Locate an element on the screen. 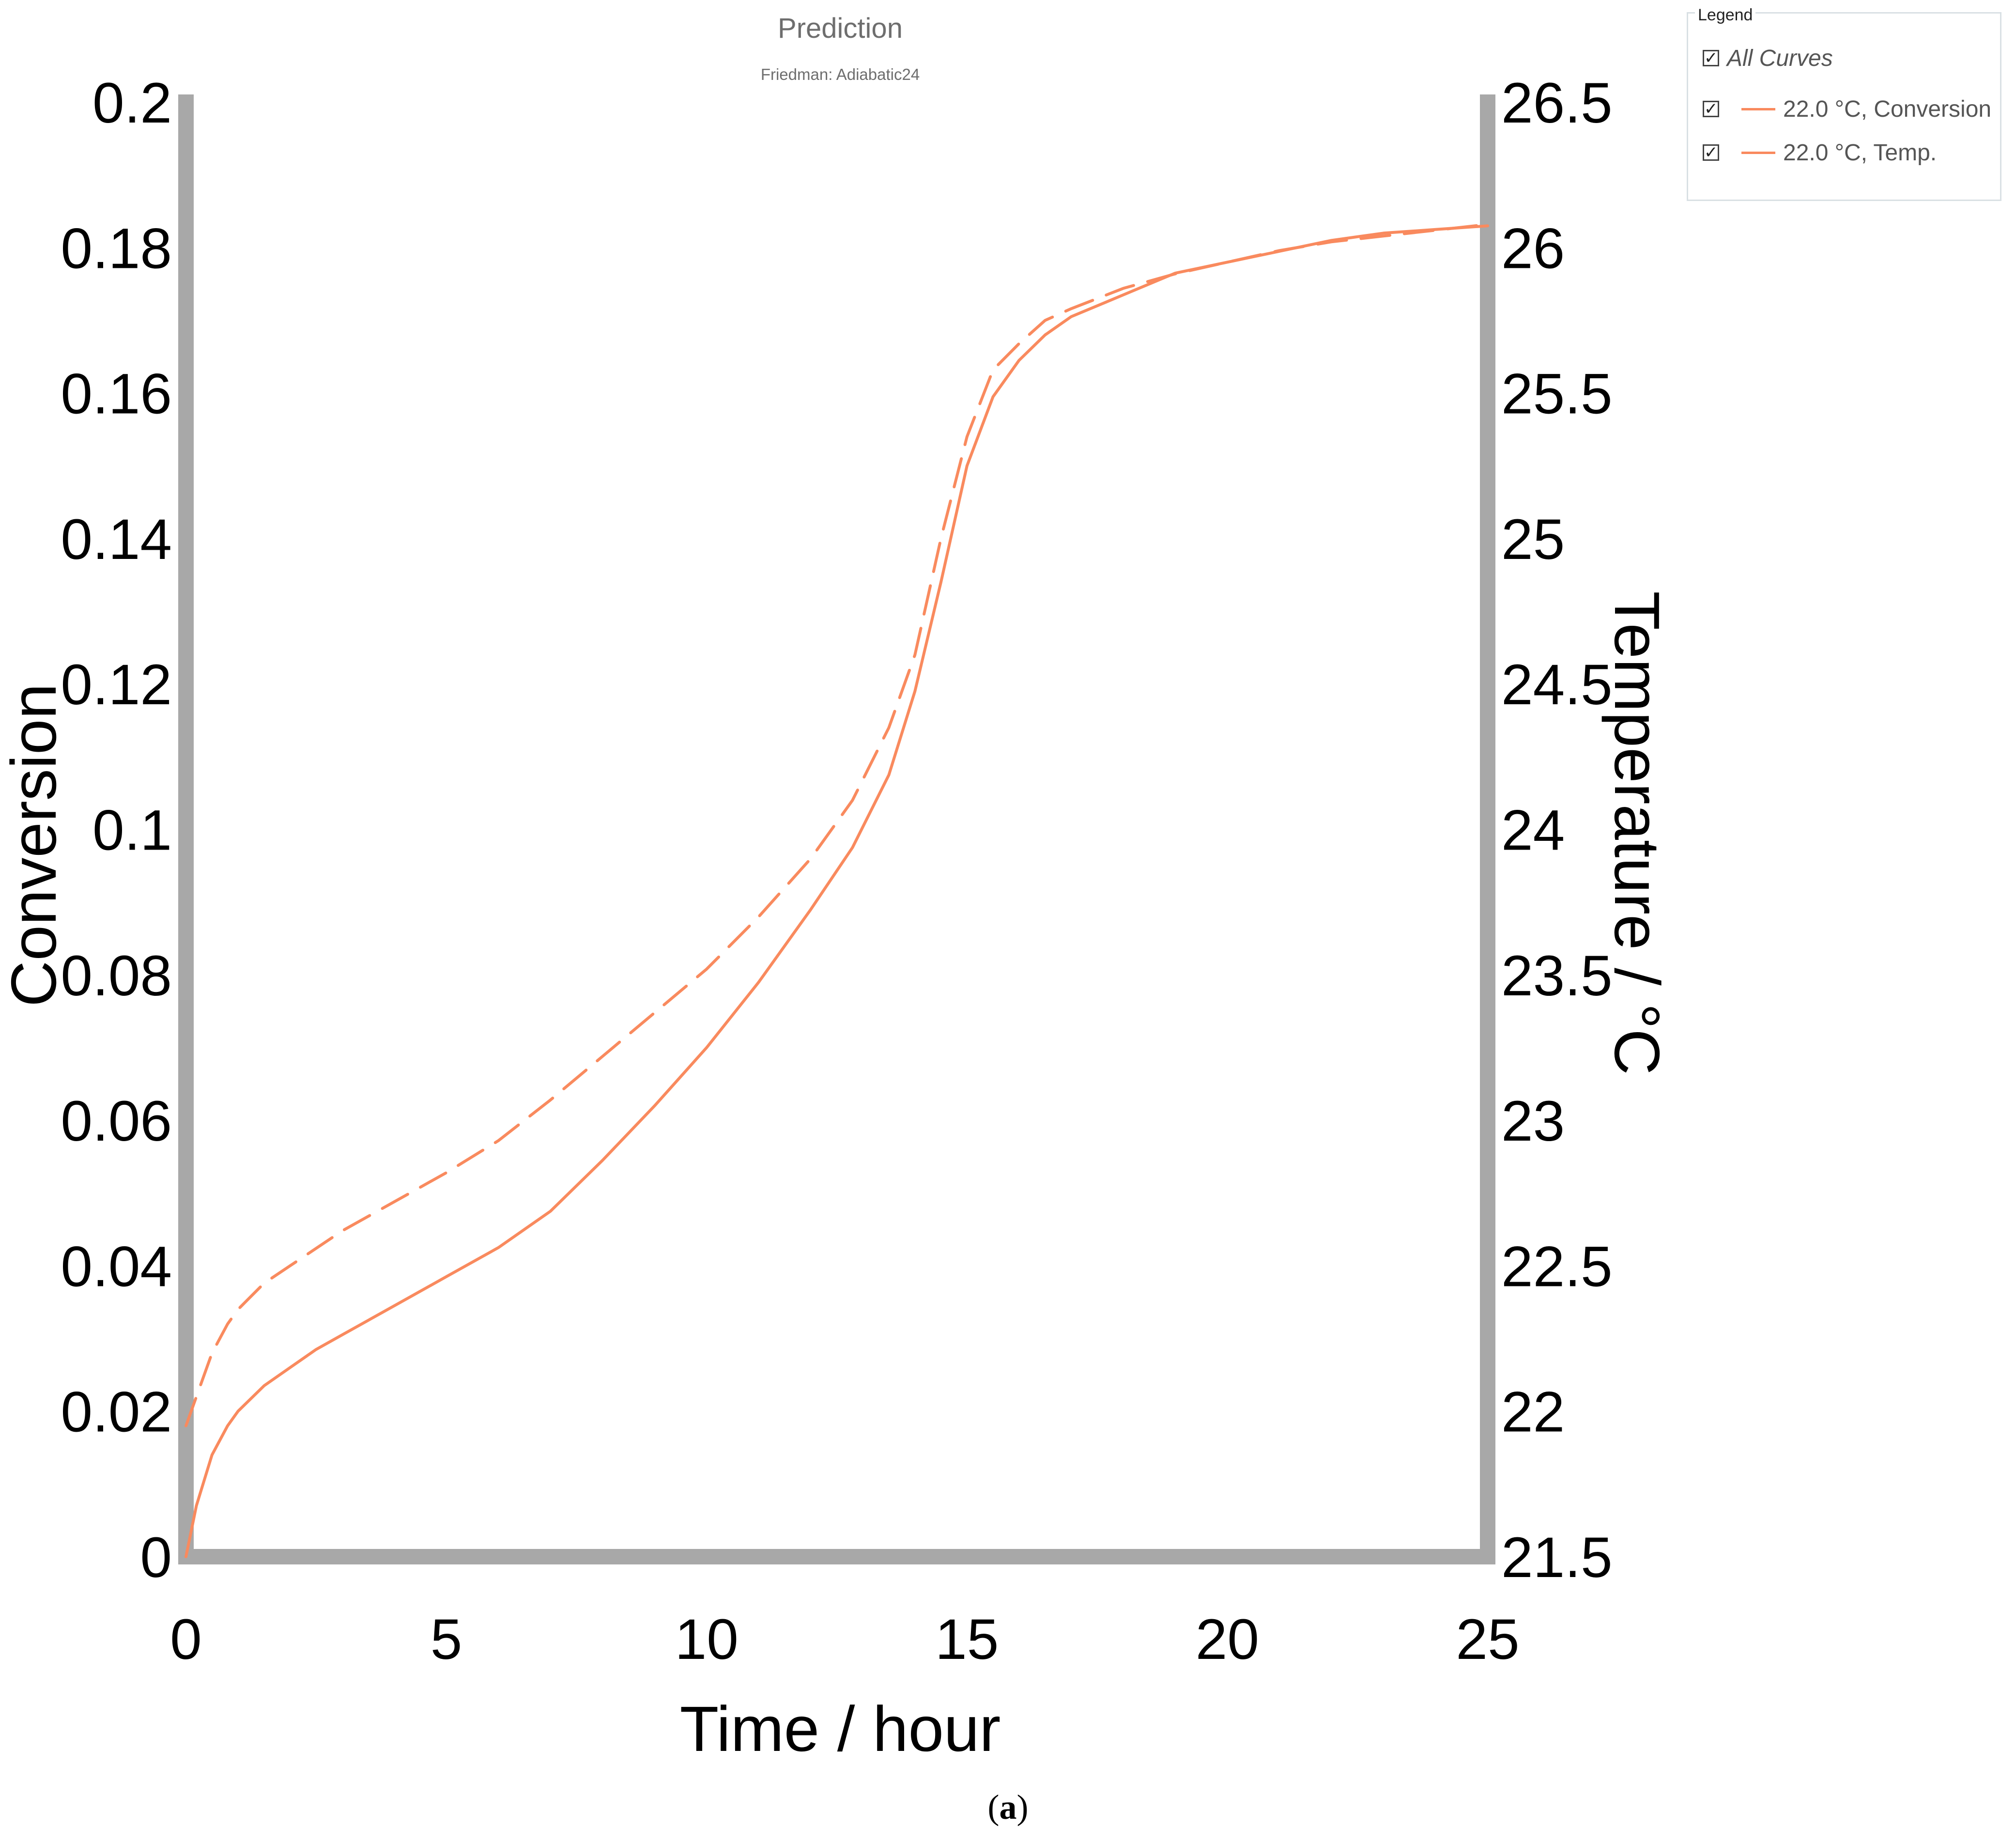  x-tick-5: 25 is located at coordinates (1487, 1640).